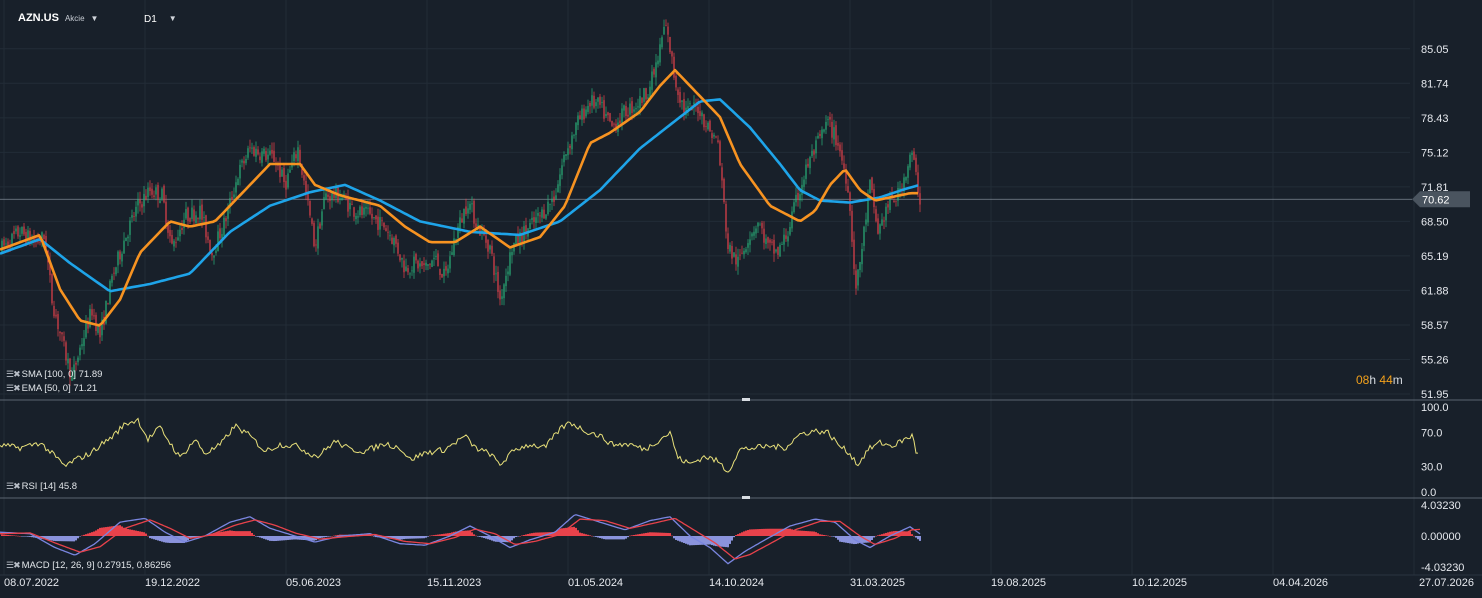 This screenshot has height=598, width=1482. What do you see at coordinates (1386, 380) in the screenshot?
I see `timer-minutes: 44` at bounding box center [1386, 380].